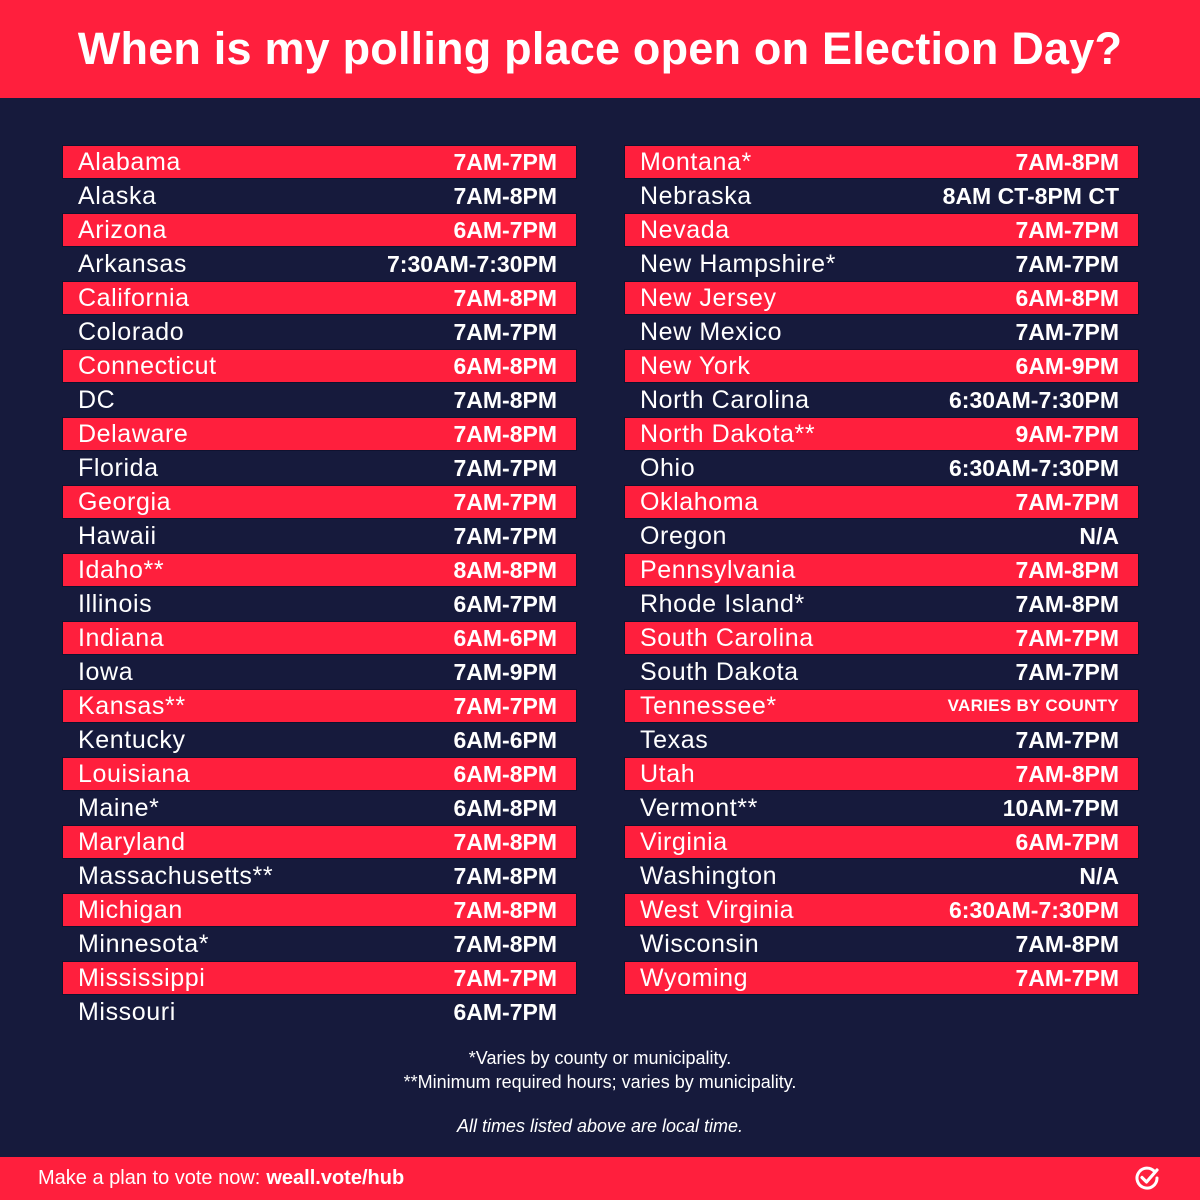 This screenshot has height=1200, width=1200. What do you see at coordinates (319, 1012) in the screenshot?
I see `state-row: Missouri 6AM-7PM` at bounding box center [319, 1012].